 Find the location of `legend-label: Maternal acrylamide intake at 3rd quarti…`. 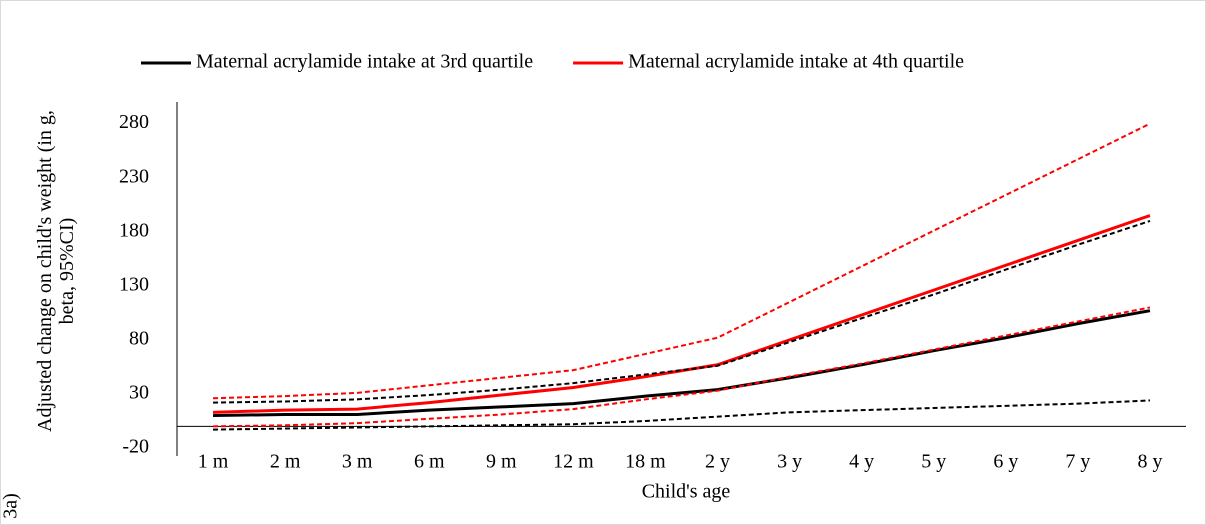

legend-label: Maternal acrylamide intake at 3rd quarti… is located at coordinates (364, 62).